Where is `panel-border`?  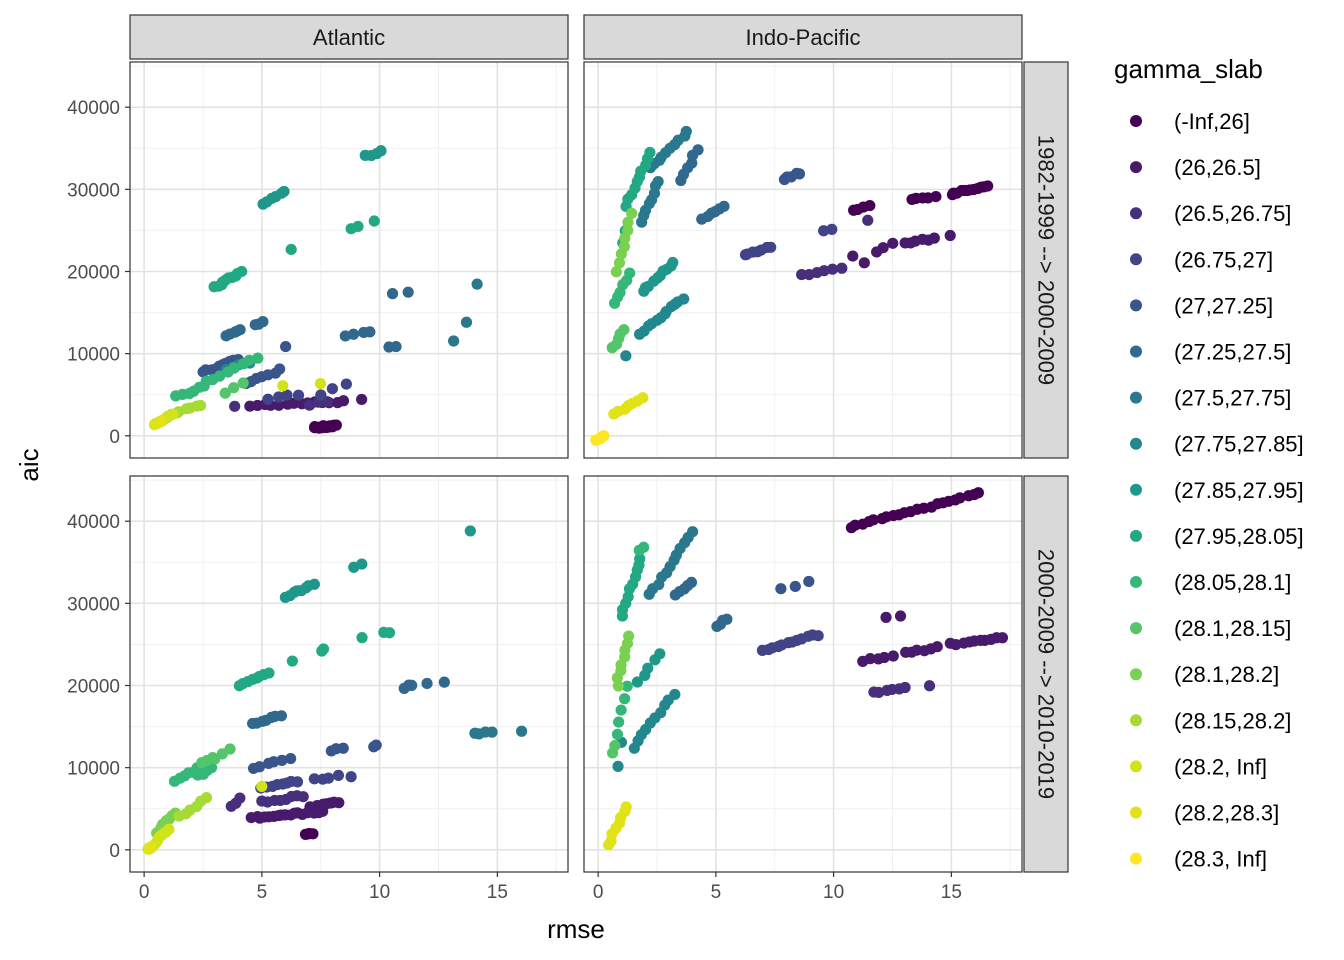 panel-border is located at coordinates (349, 674).